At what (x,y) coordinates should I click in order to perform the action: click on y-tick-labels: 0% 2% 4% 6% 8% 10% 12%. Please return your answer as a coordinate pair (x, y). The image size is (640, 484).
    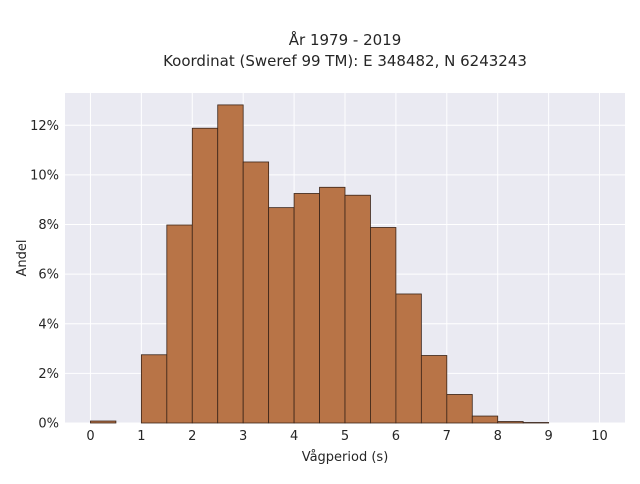
    Looking at the image, I should click on (44, 275).